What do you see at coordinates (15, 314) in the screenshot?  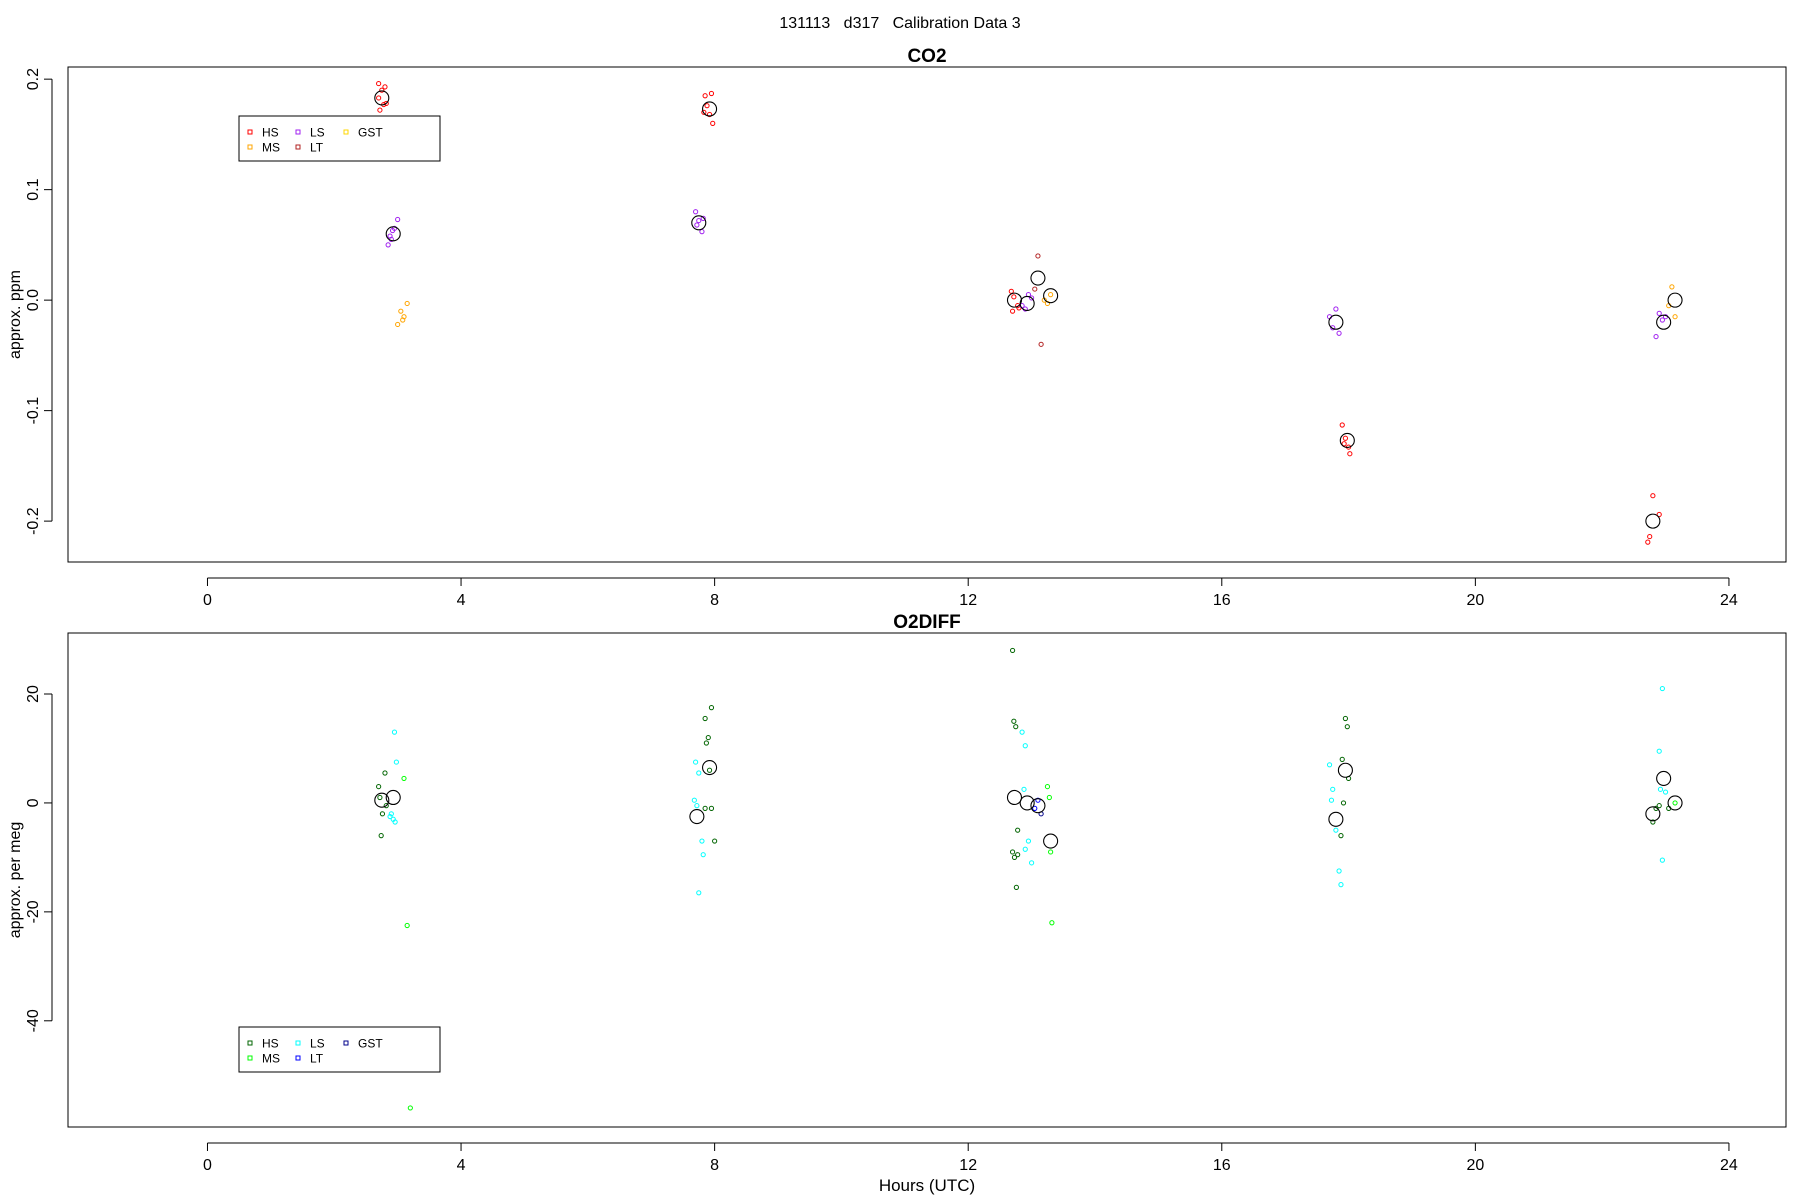 I see `y-axis-label: approx. ppm` at bounding box center [15, 314].